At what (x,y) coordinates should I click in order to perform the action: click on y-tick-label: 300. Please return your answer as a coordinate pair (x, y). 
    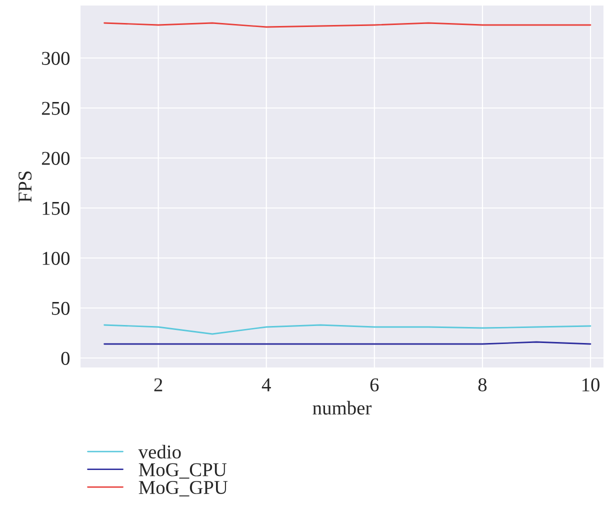
    Looking at the image, I should click on (56, 58).